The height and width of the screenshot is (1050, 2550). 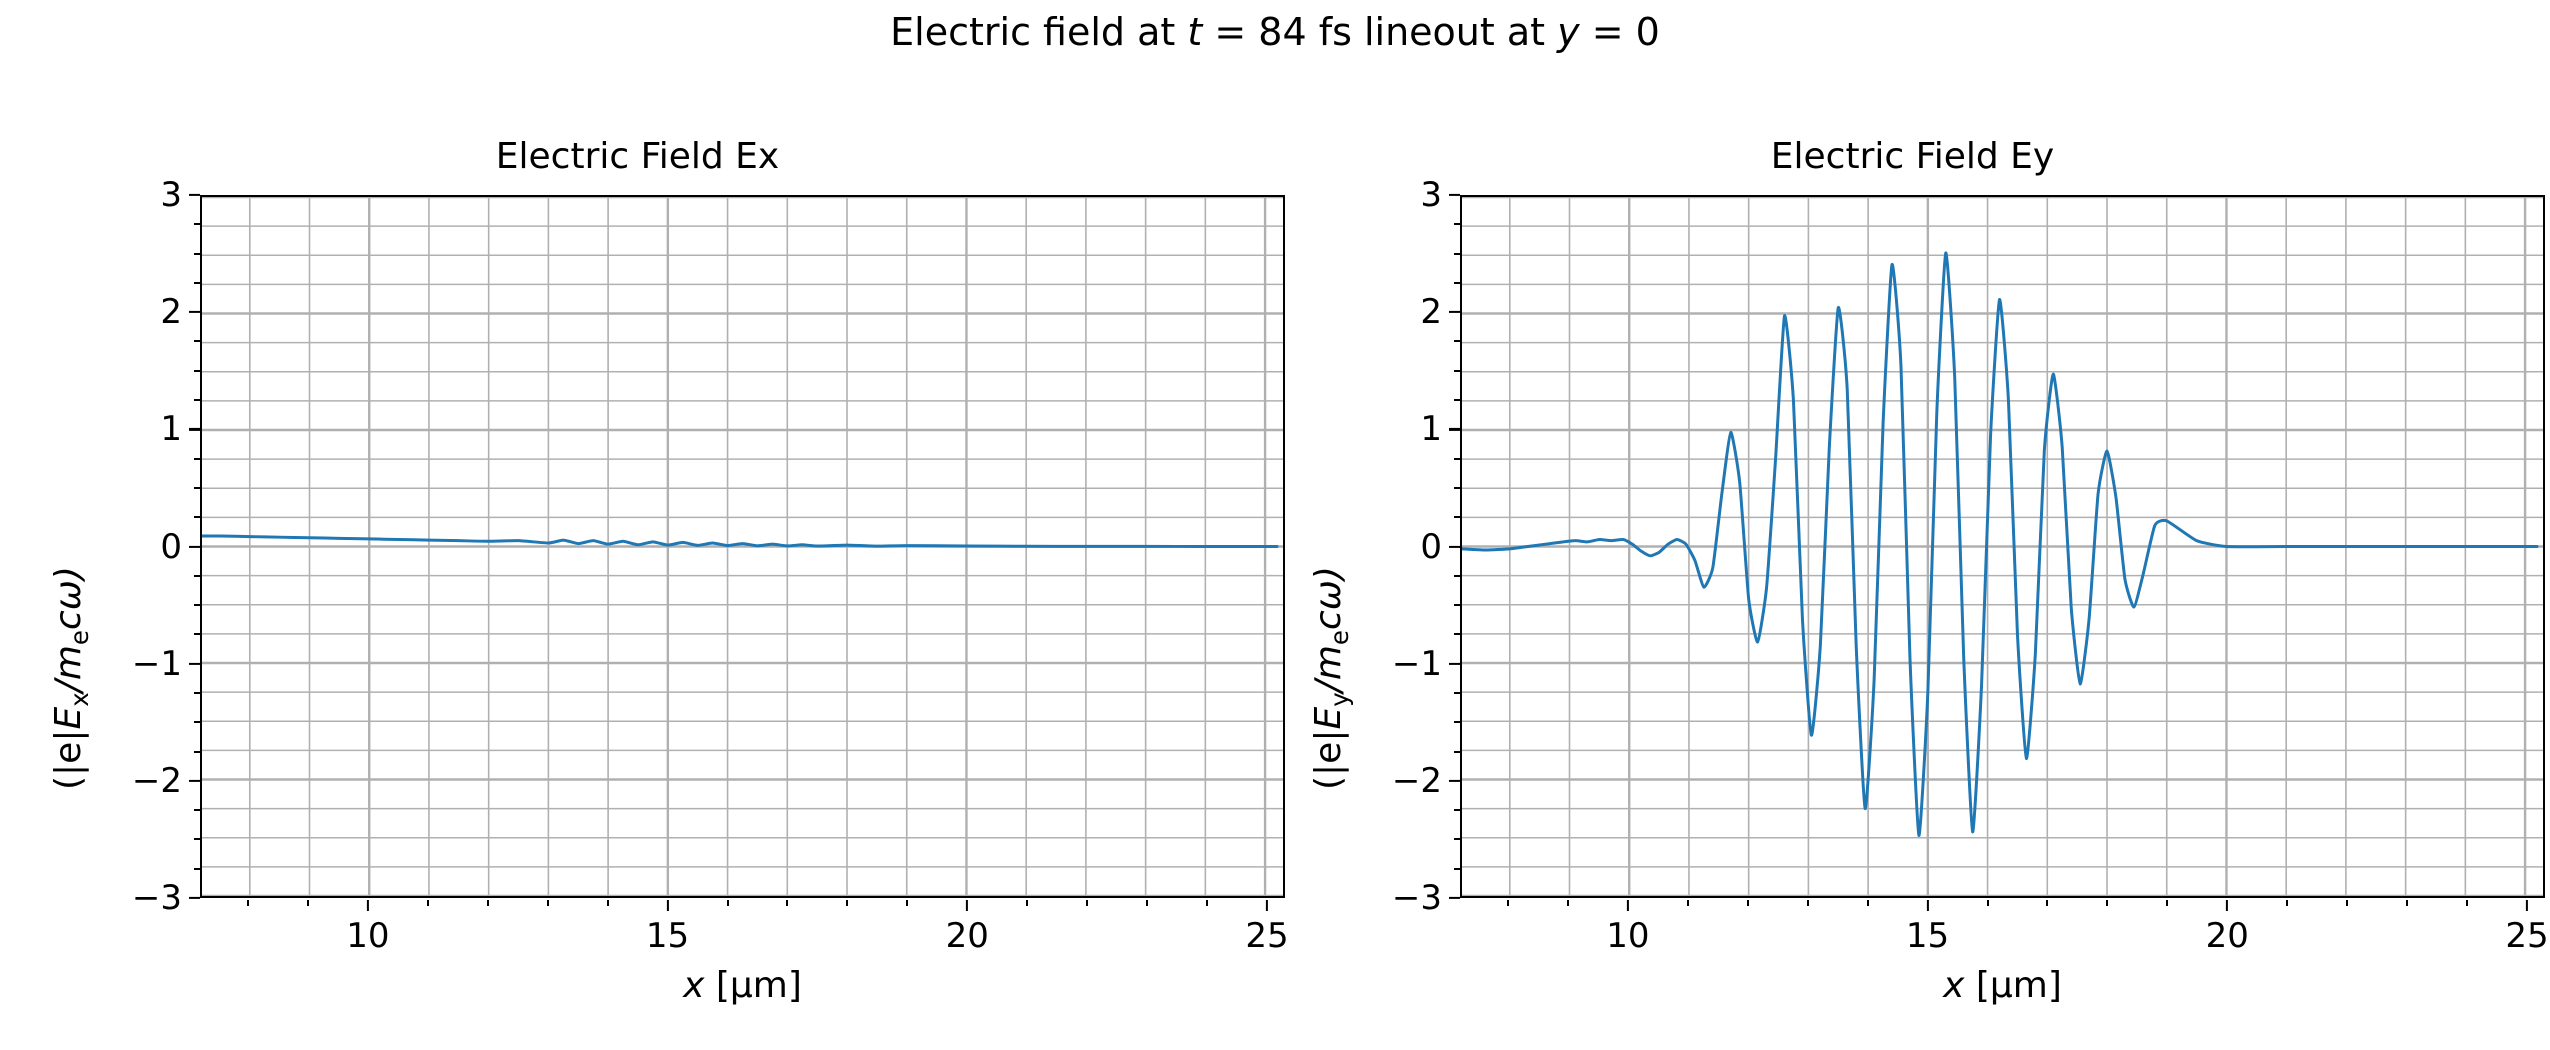 I want to click on x-tick-label: 10, so click(x=368, y=936).